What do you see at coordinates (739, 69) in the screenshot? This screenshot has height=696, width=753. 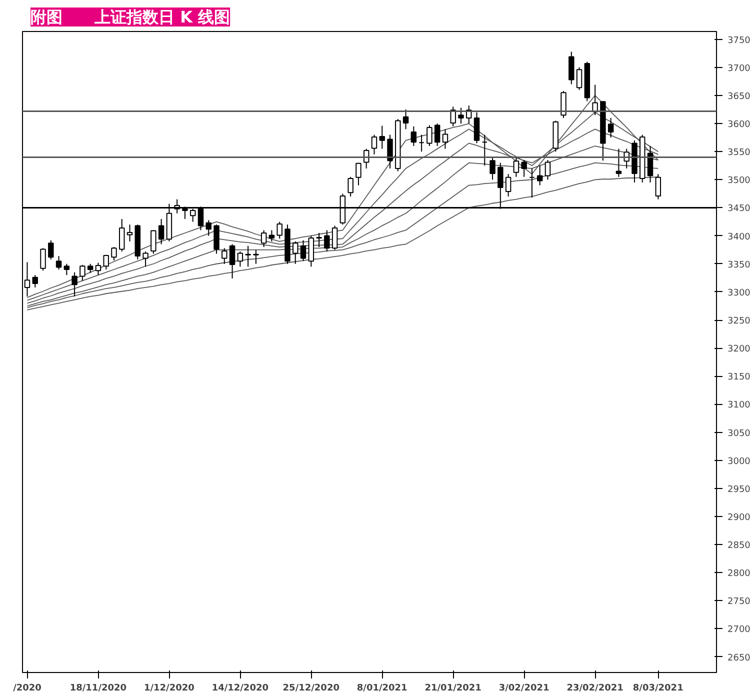 I see `y-tick-label: 3700` at bounding box center [739, 69].